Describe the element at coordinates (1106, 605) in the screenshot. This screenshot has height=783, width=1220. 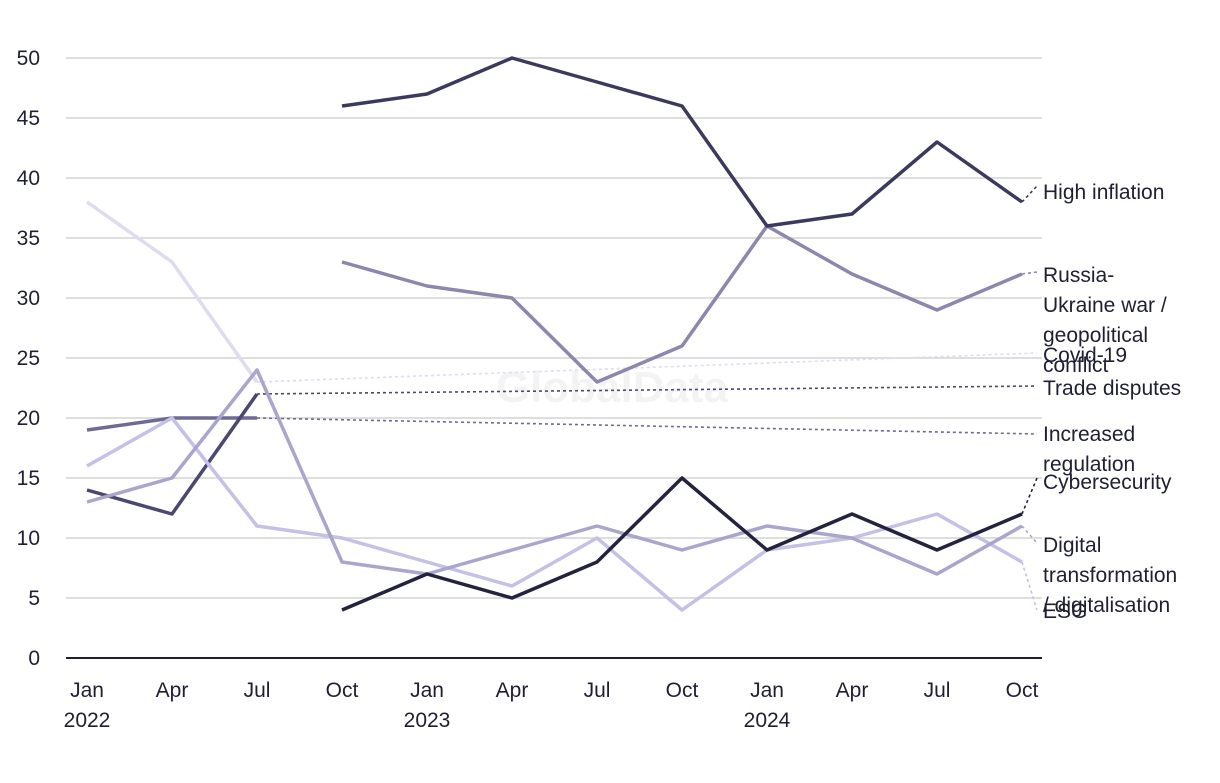
I see `series-label-line: / digitalisation` at that location.